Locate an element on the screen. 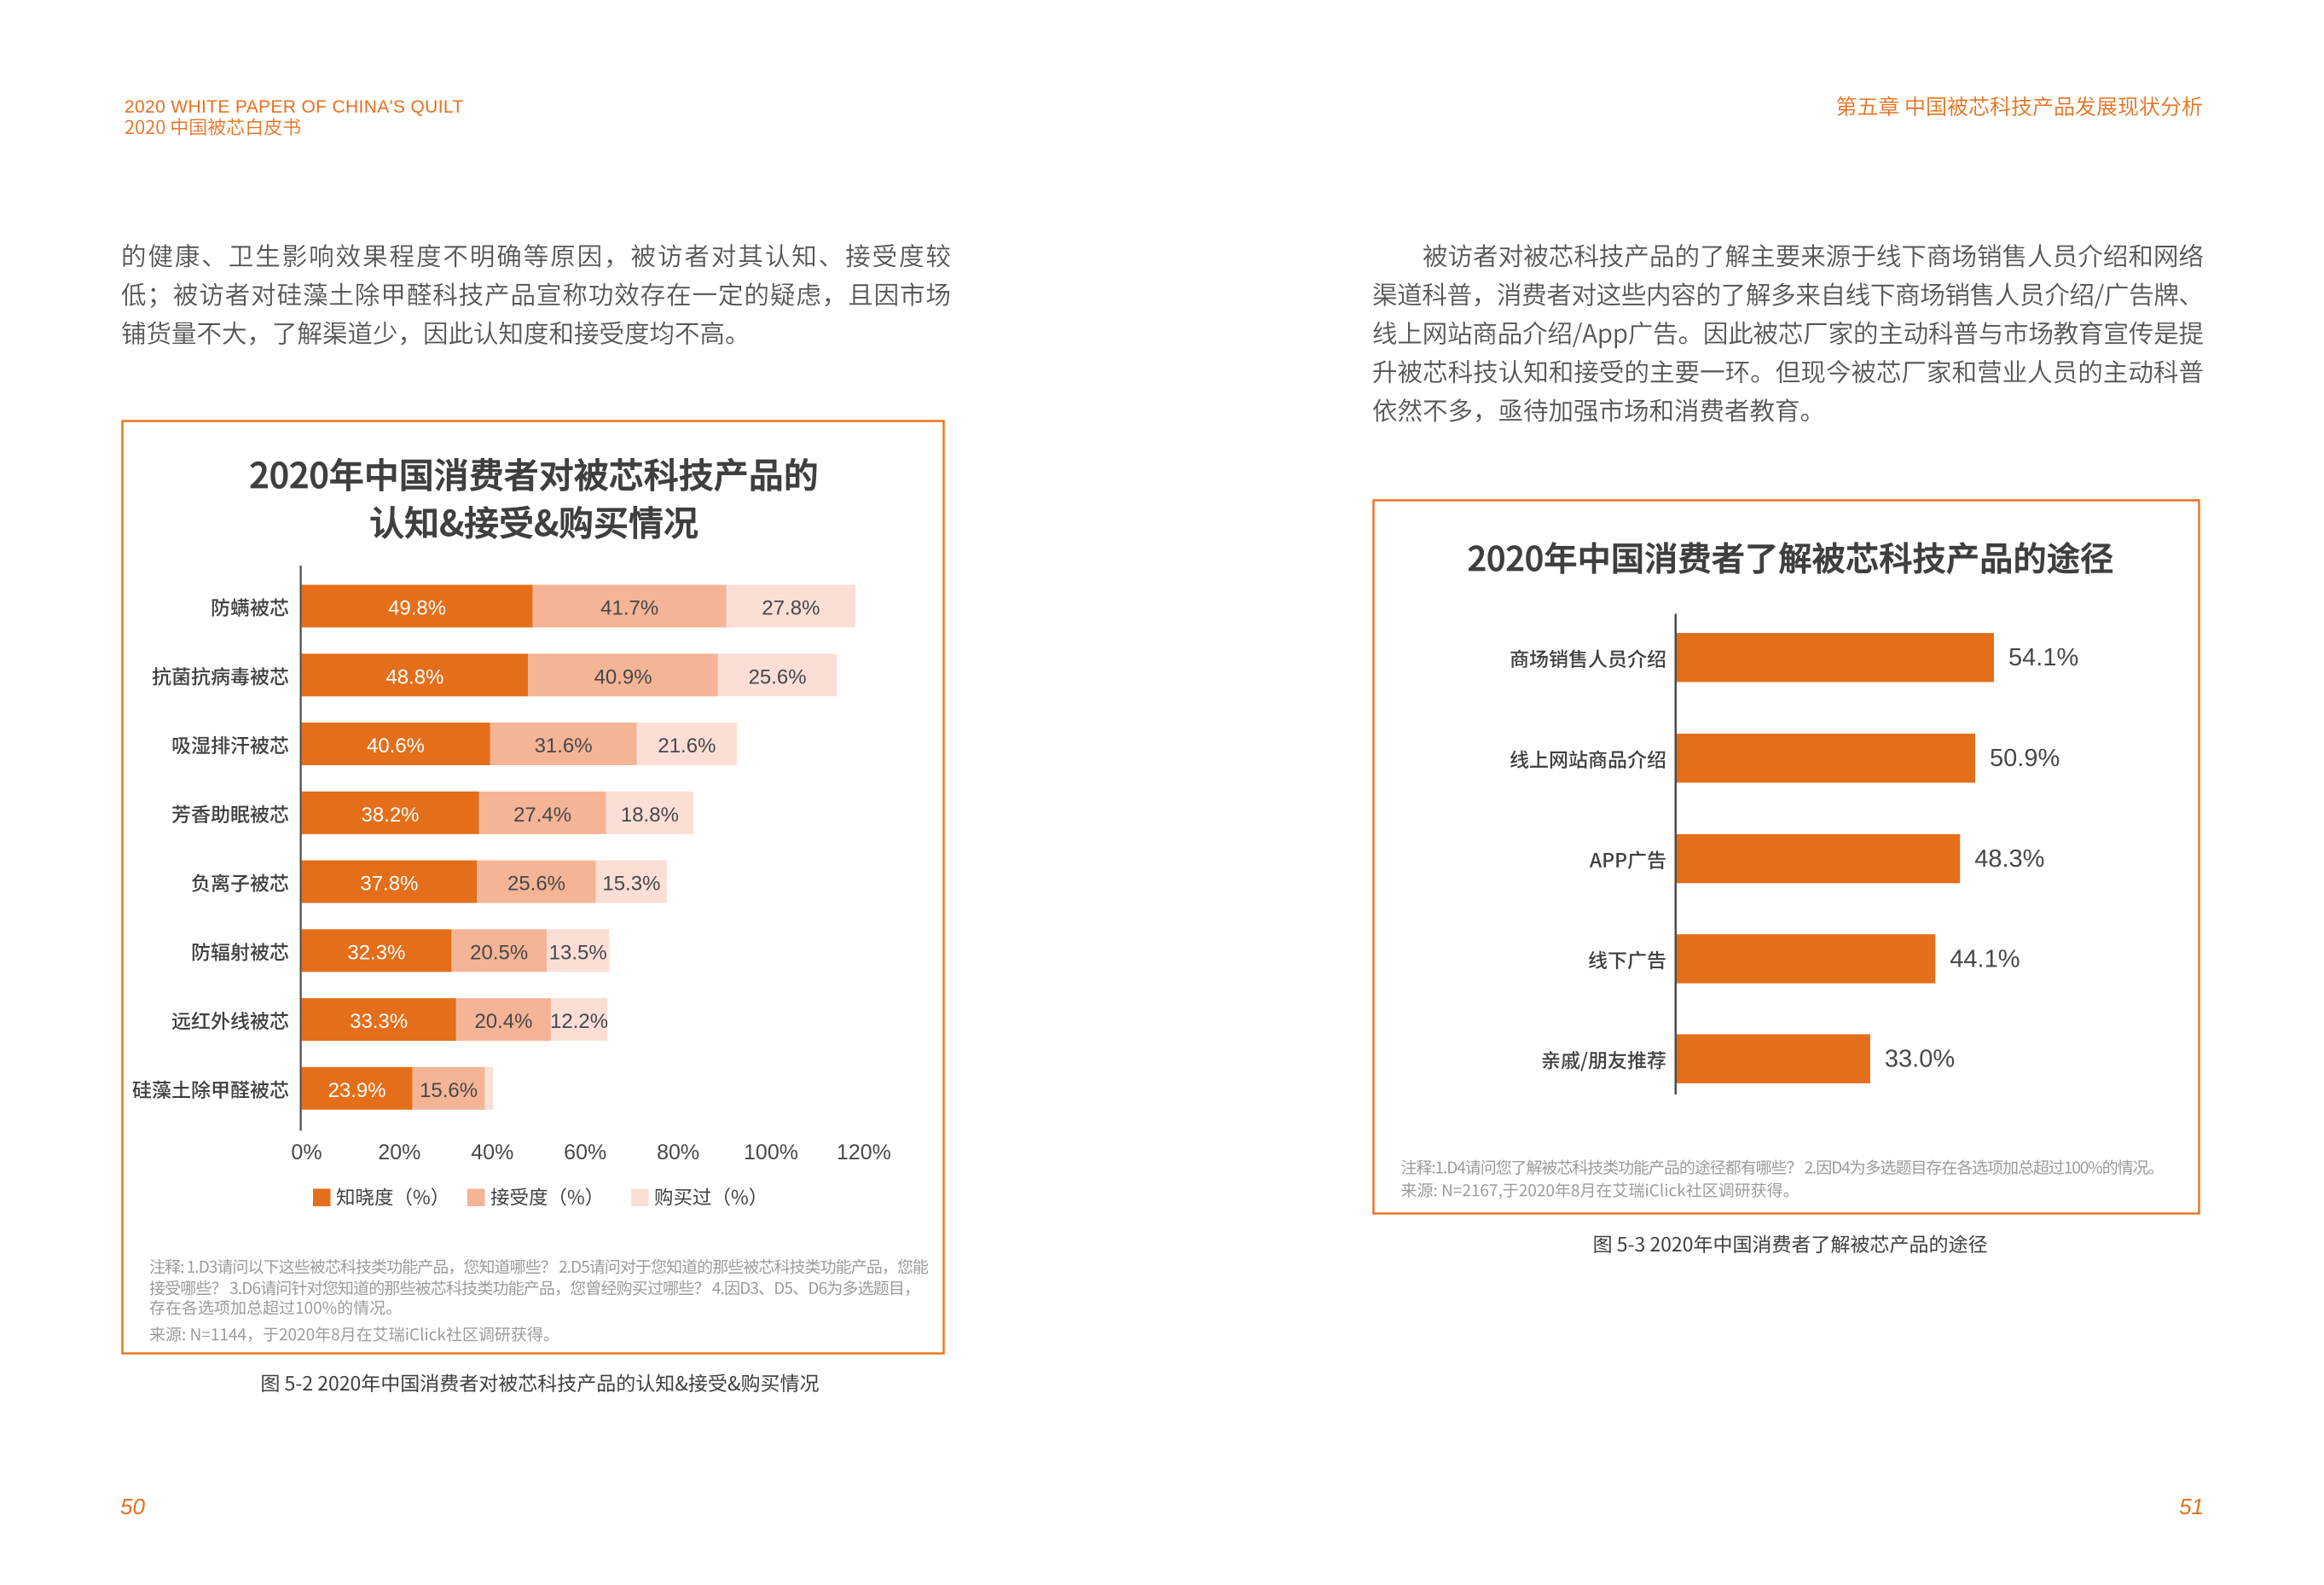 The width and height of the screenshot is (2324, 1585). svg-text: 80% is located at coordinates (678, 1152).